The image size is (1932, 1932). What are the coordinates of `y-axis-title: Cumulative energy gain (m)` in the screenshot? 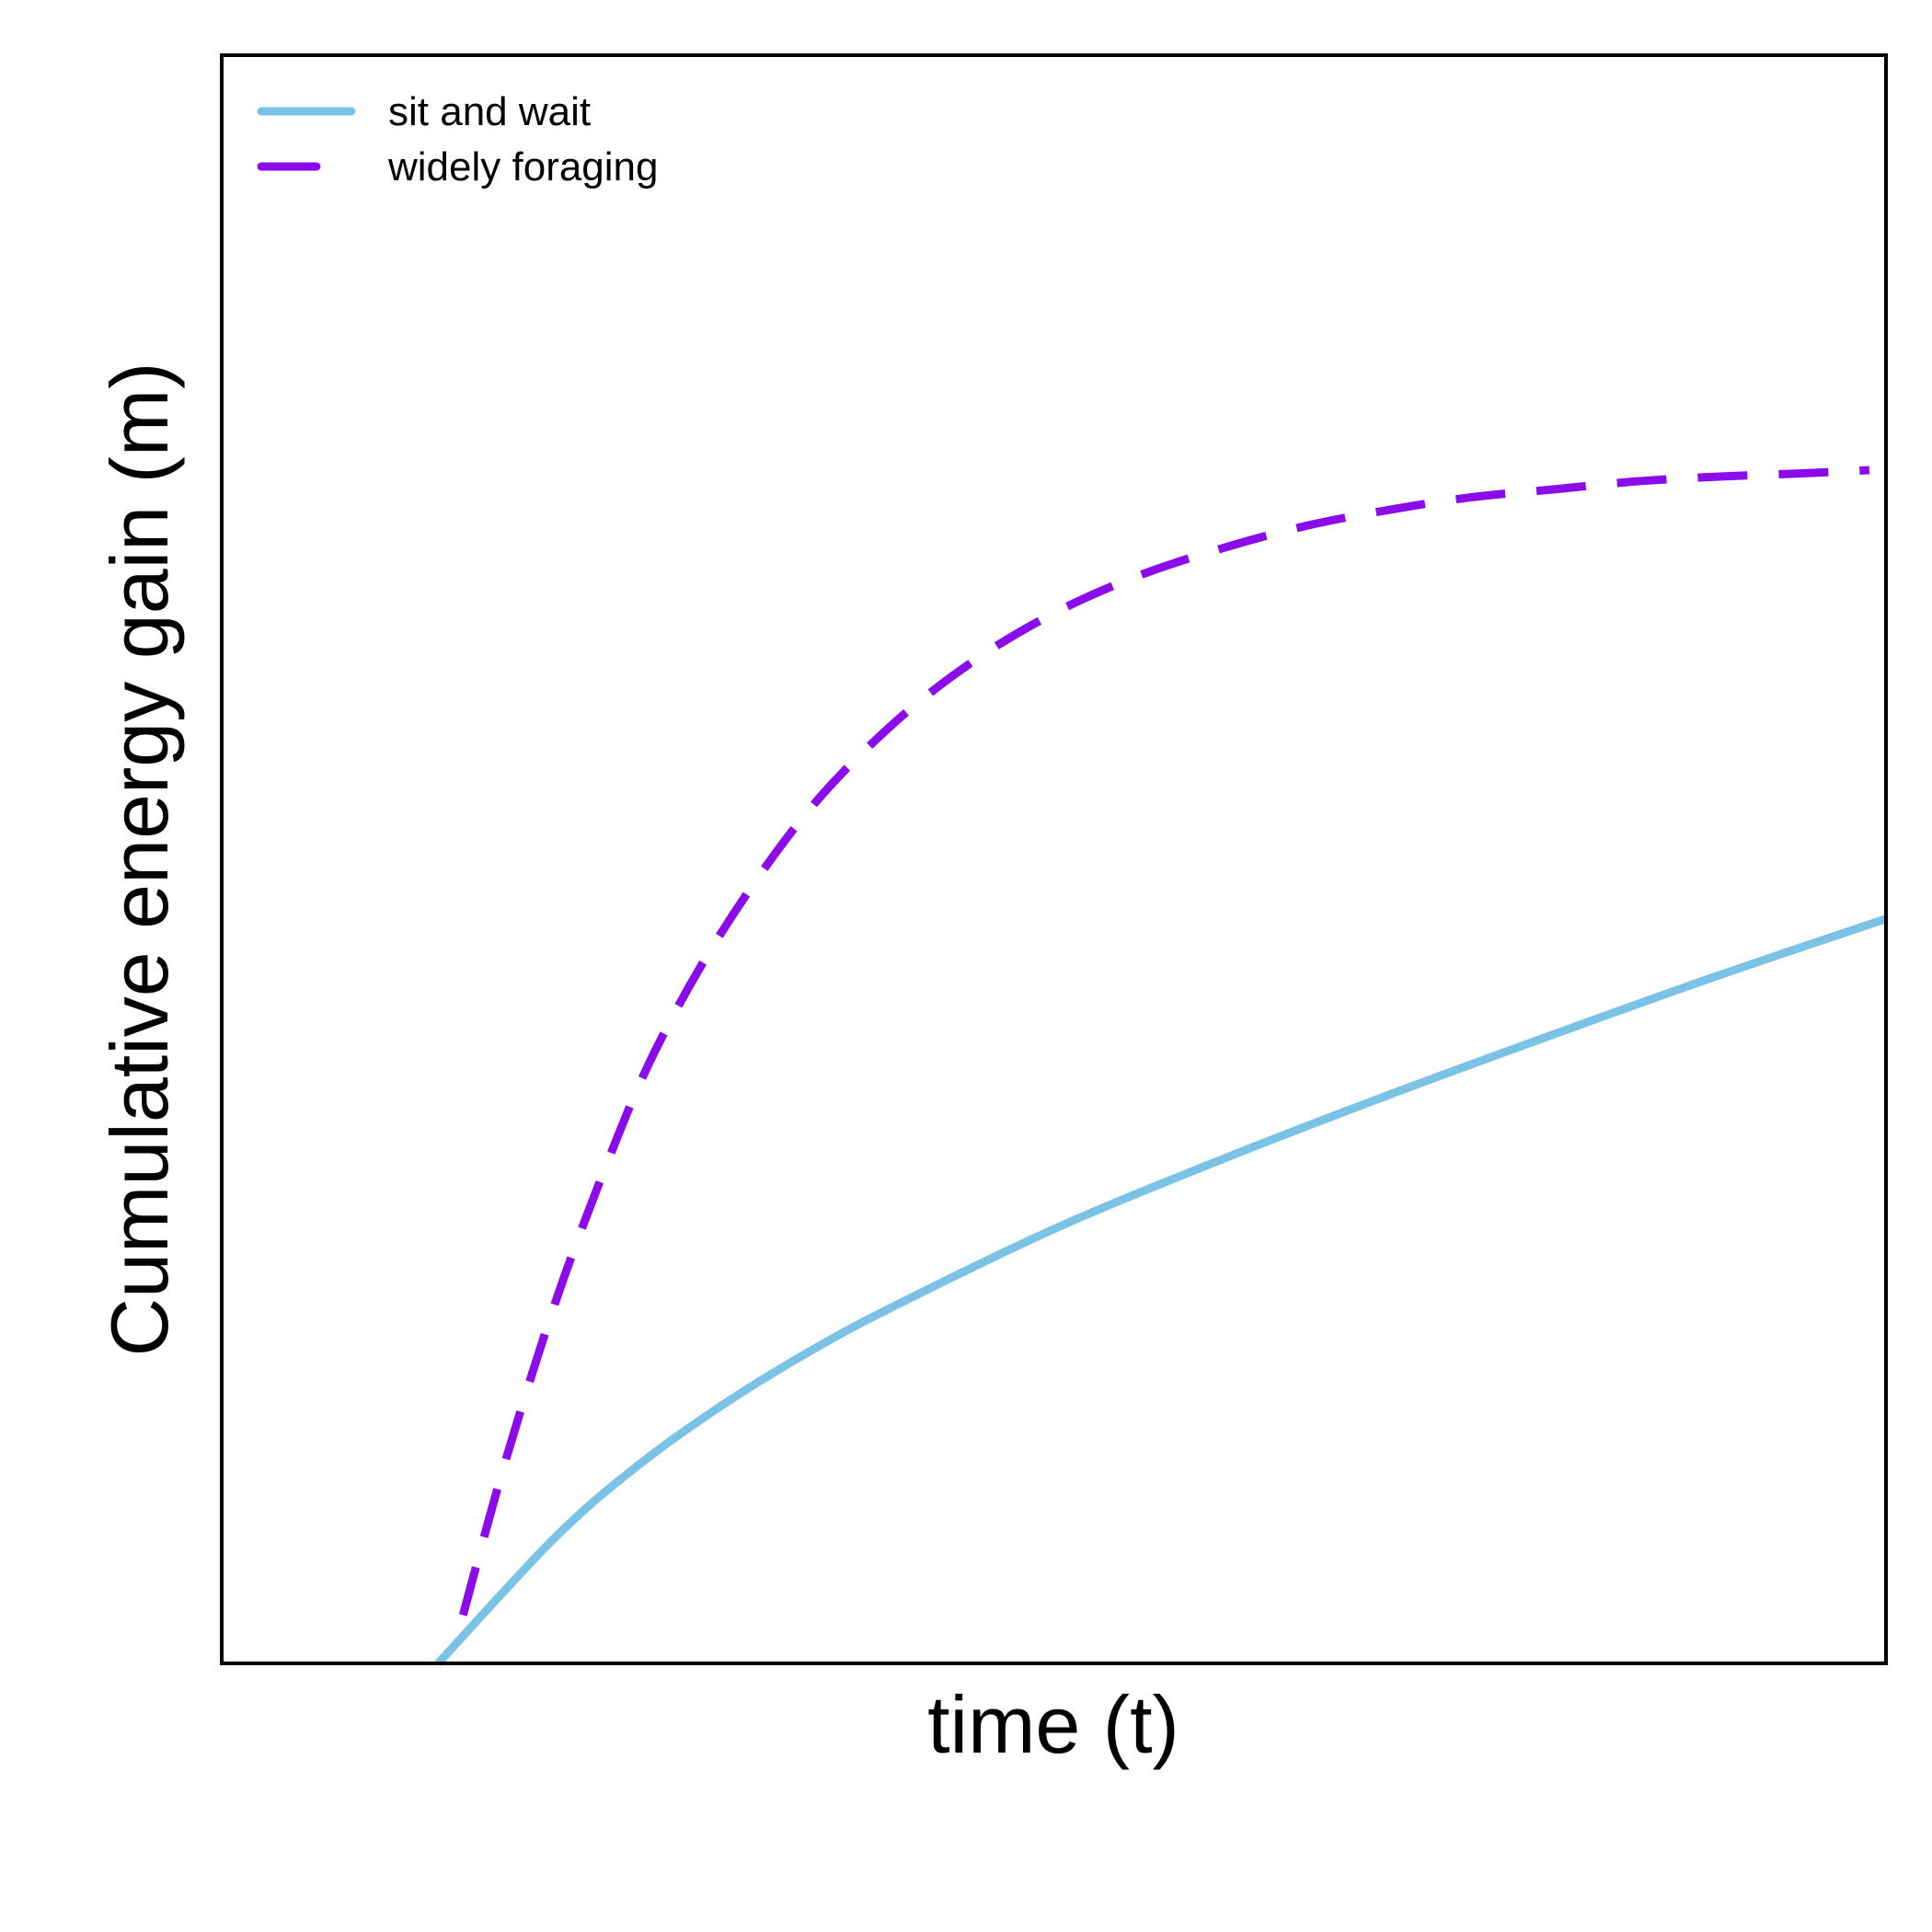 It's located at (139, 859).